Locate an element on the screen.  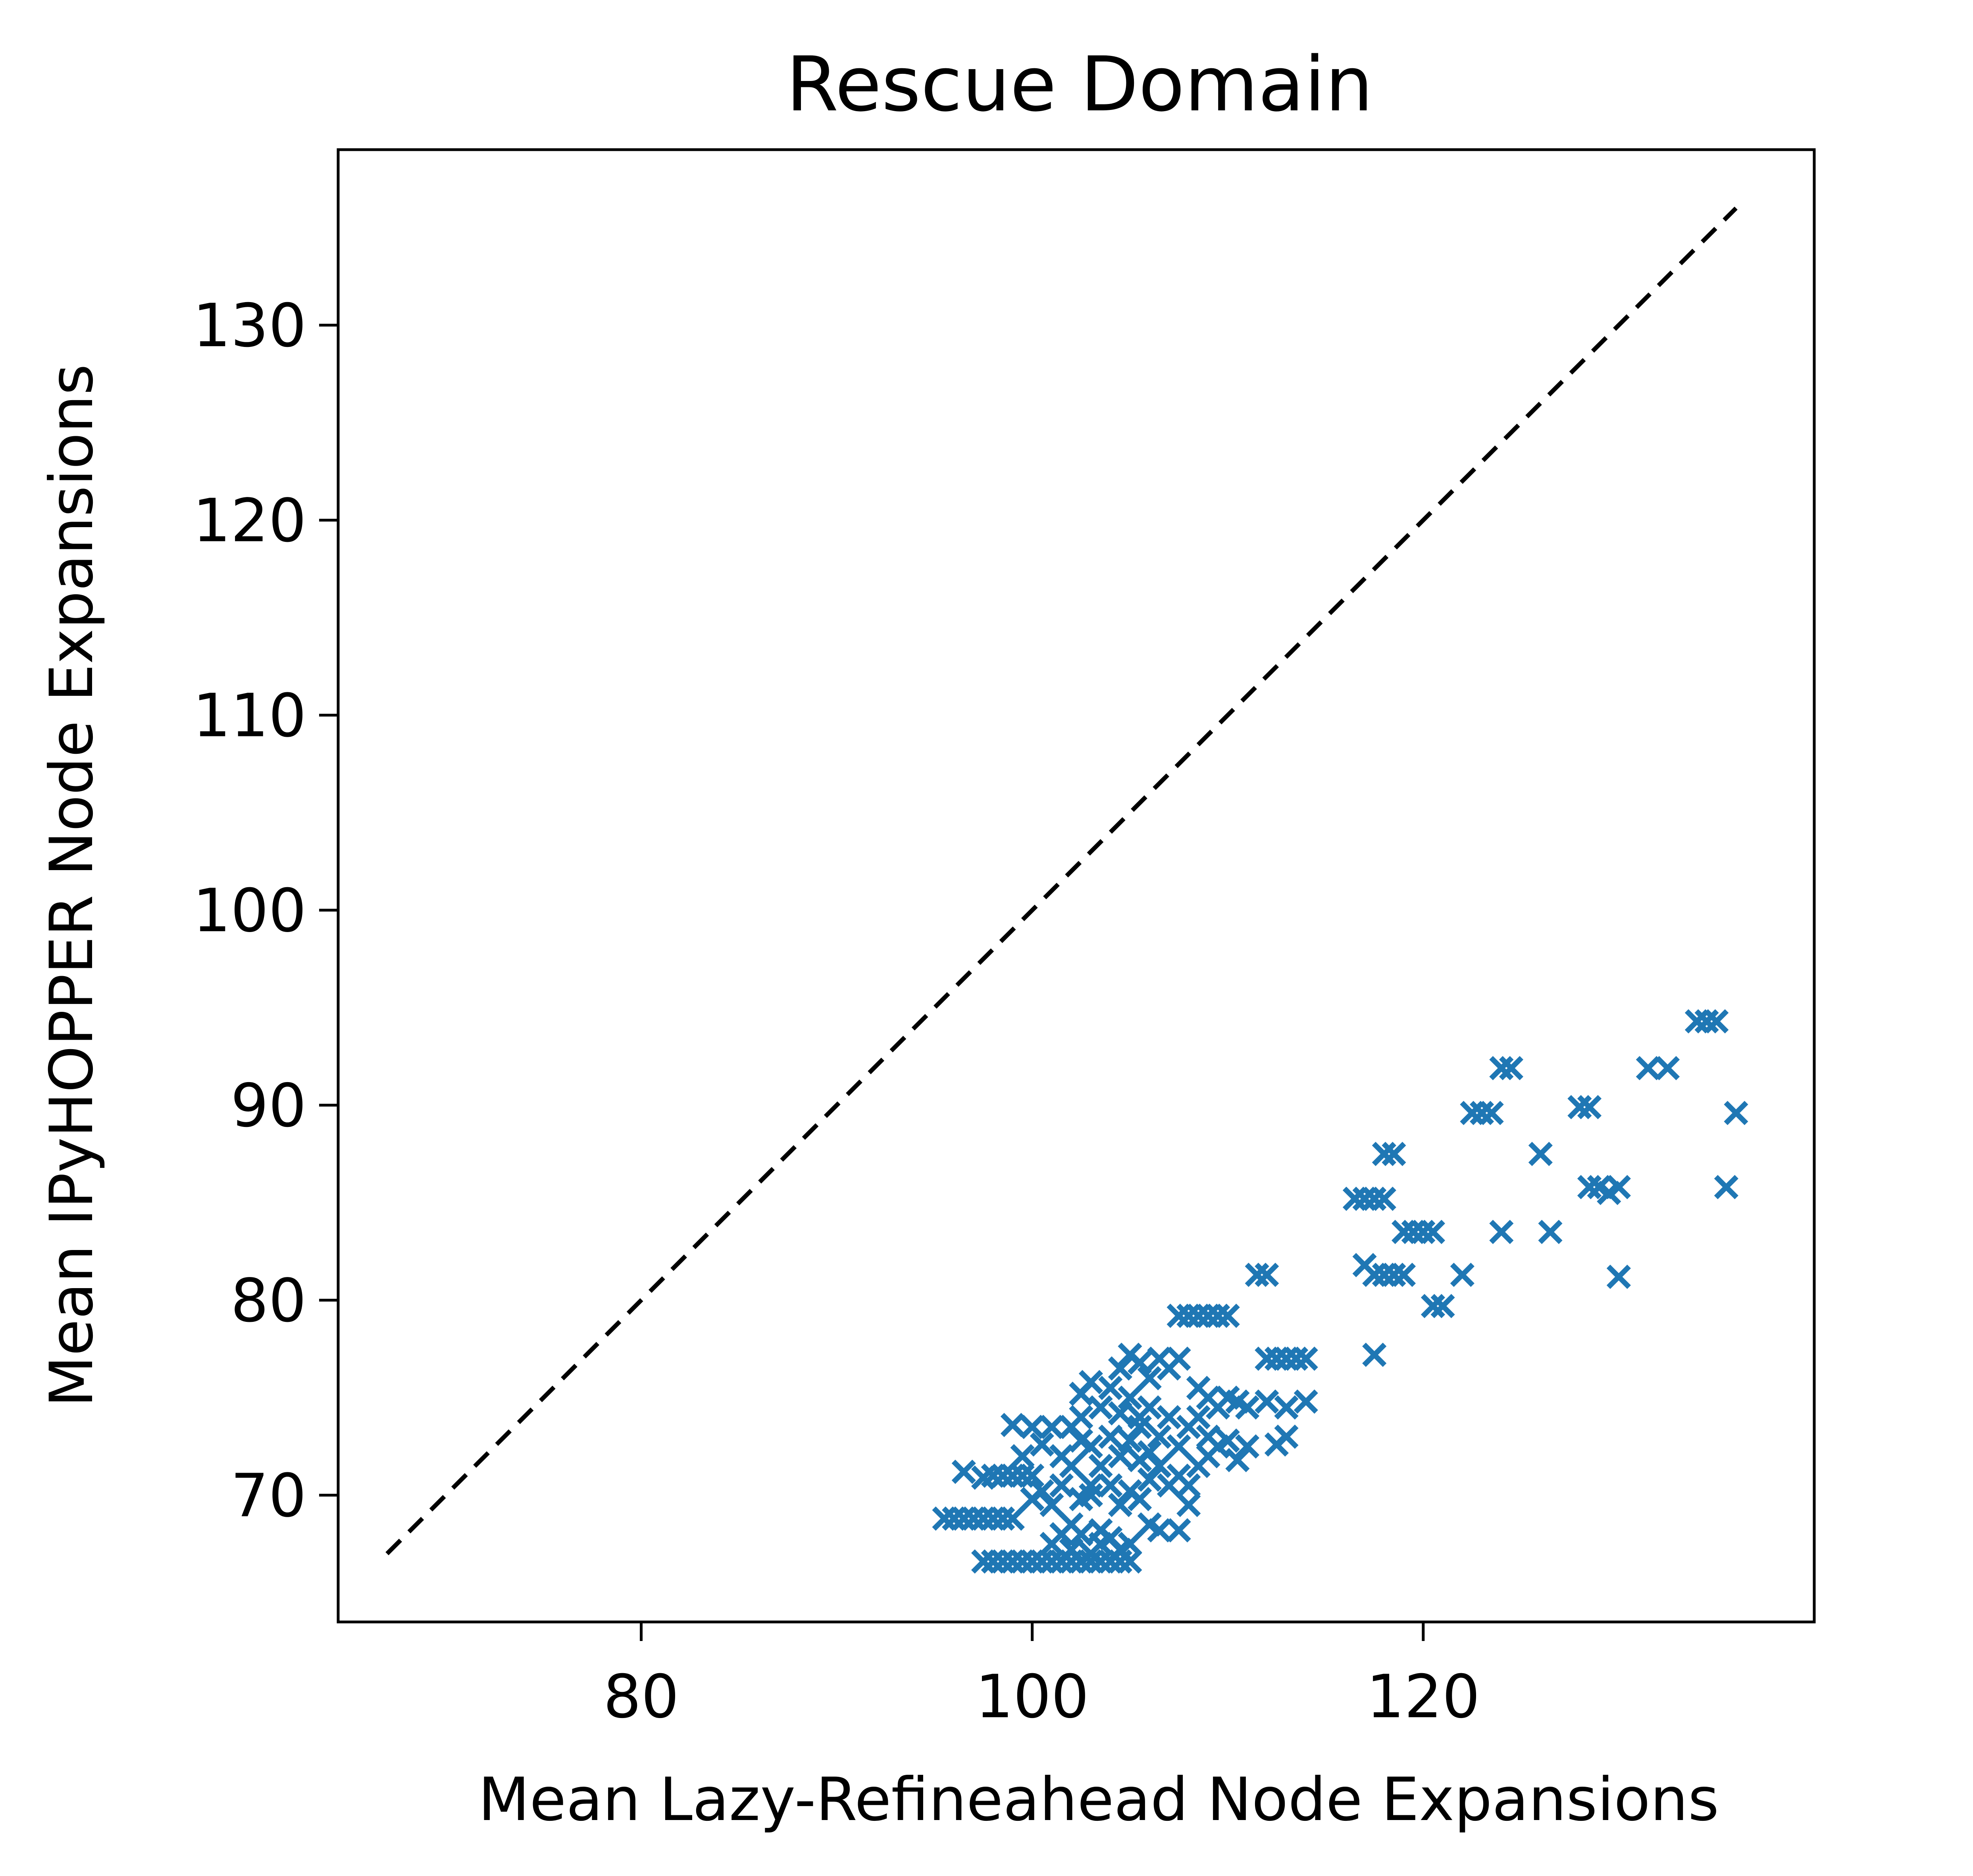
x-tick-label: 100 is located at coordinates (1032, 1697).